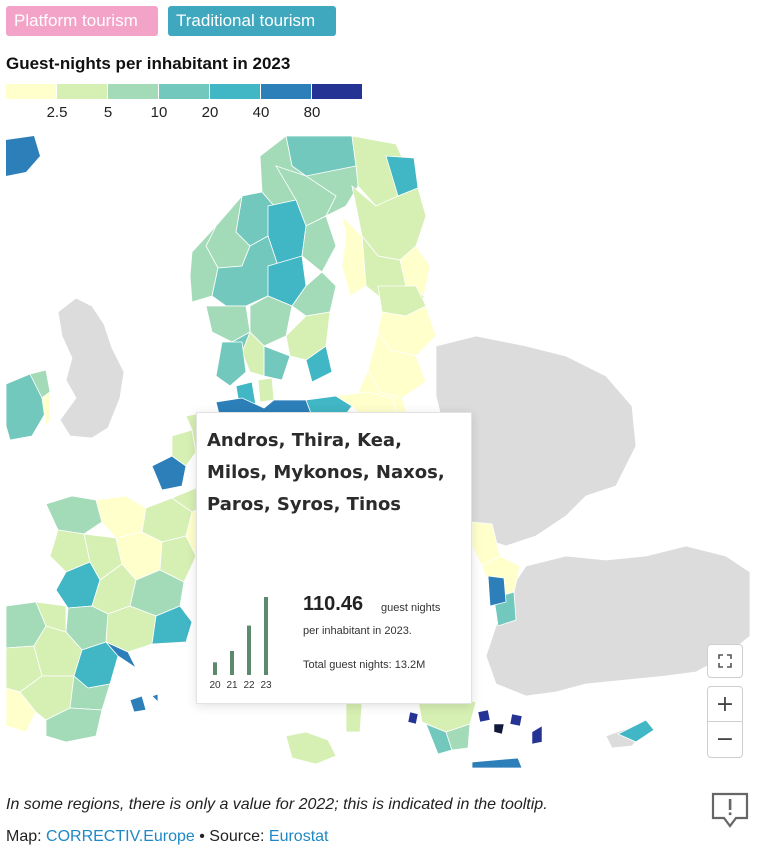  I want to click on france-regions, so click(129, 570).